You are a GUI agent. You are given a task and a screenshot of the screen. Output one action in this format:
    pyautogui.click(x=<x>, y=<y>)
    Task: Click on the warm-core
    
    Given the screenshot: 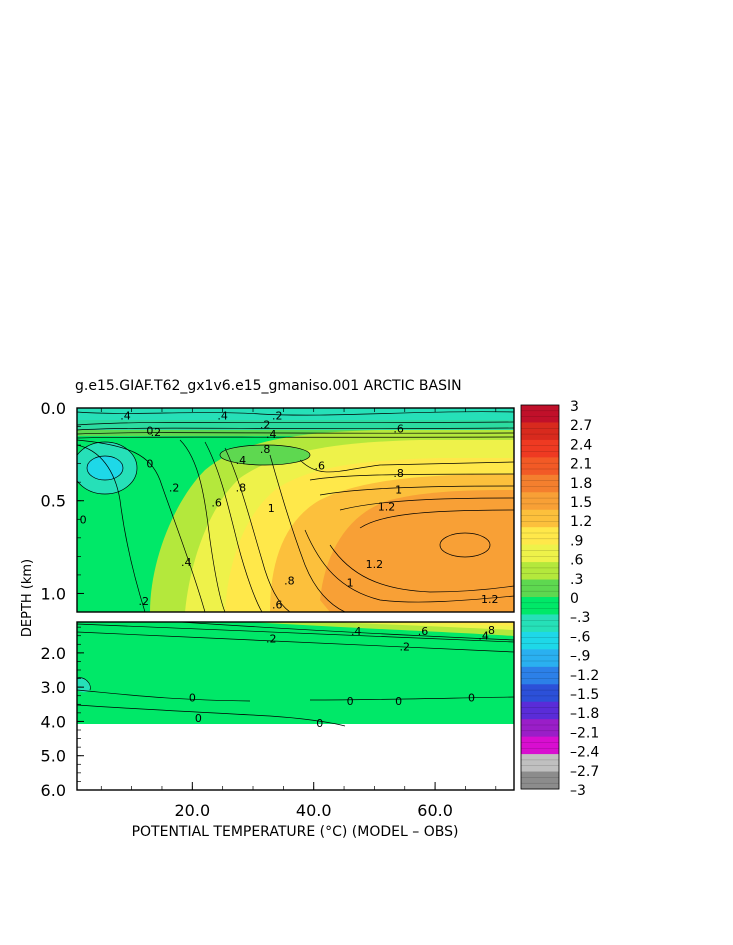 What is the action you would take?
    pyautogui.click(x=465, y=545)
    